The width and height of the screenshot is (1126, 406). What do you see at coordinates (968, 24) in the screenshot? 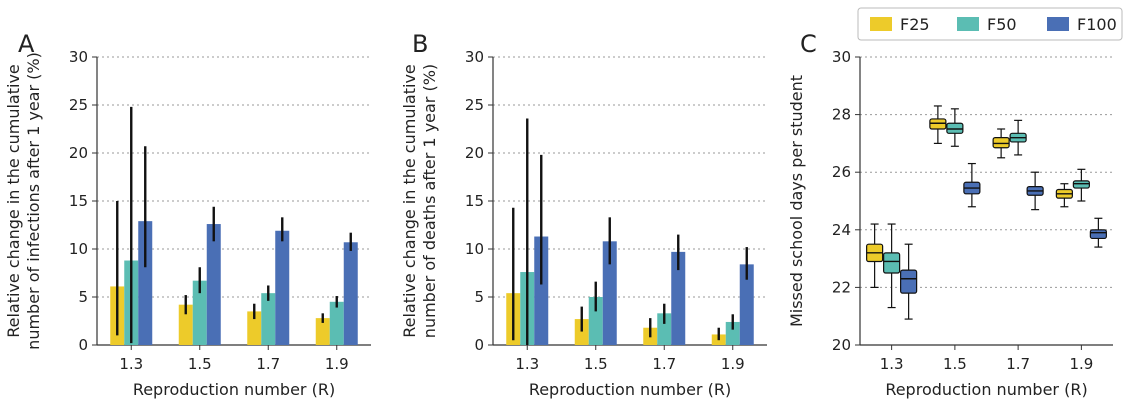
I see `legend-swatch-f50` at bounding box center [968, 24].